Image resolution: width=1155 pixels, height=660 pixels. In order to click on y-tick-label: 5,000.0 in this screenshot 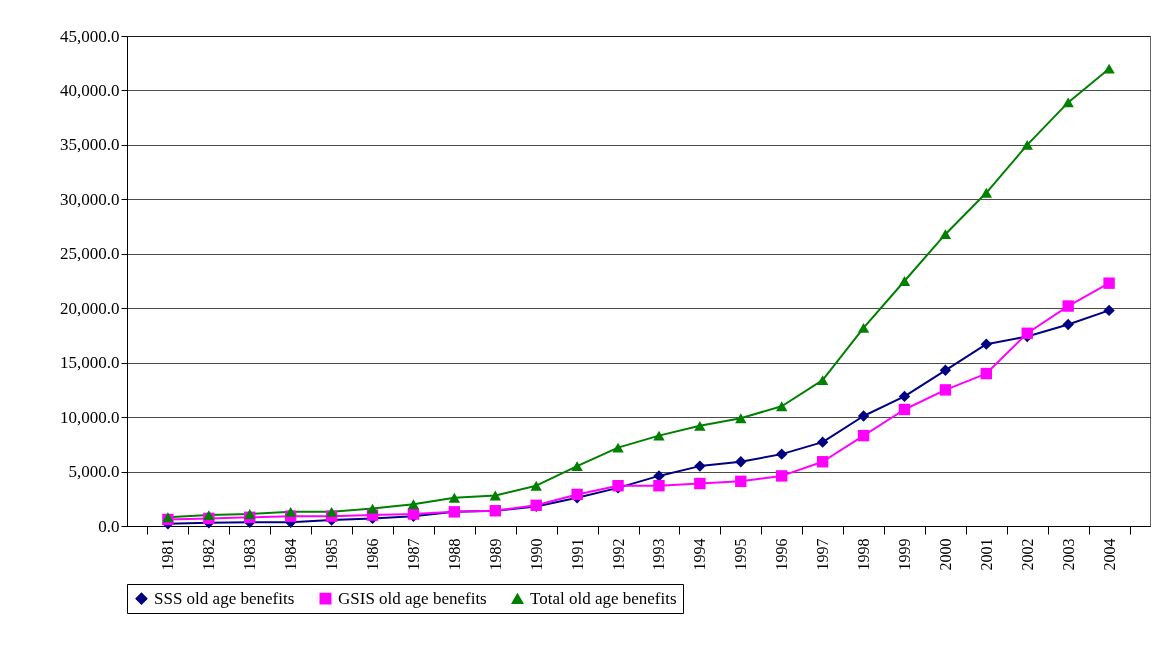, I will do `click(94, 472)`.